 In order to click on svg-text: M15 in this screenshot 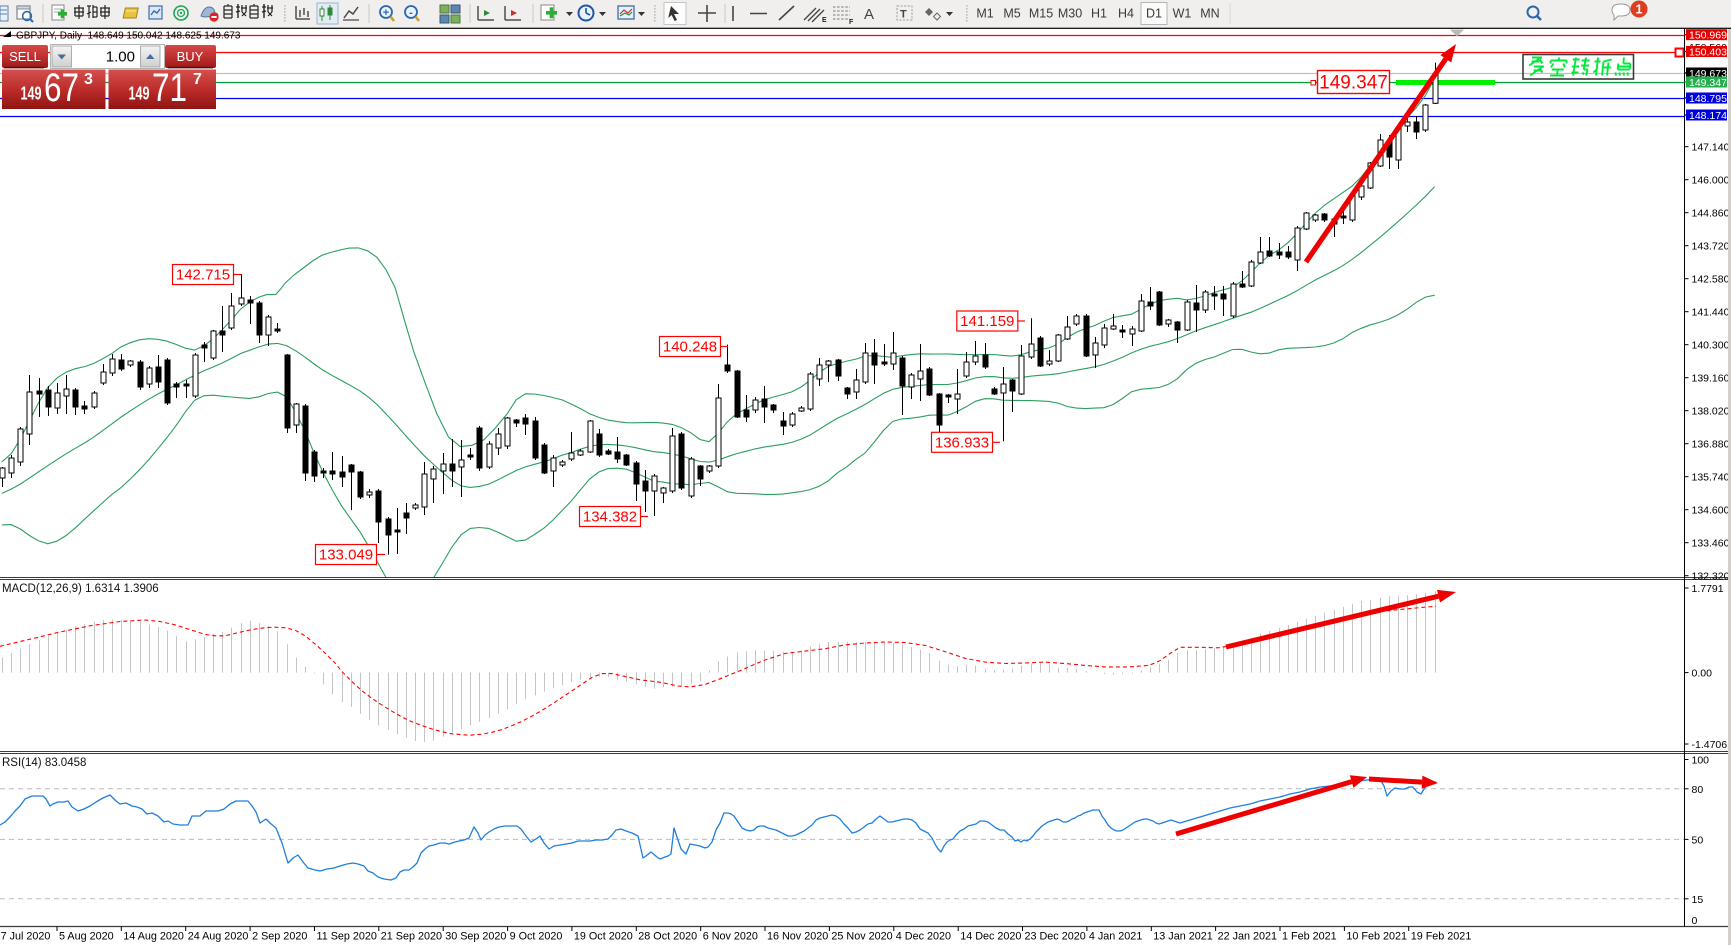, I will do `click(1041, 14)`.